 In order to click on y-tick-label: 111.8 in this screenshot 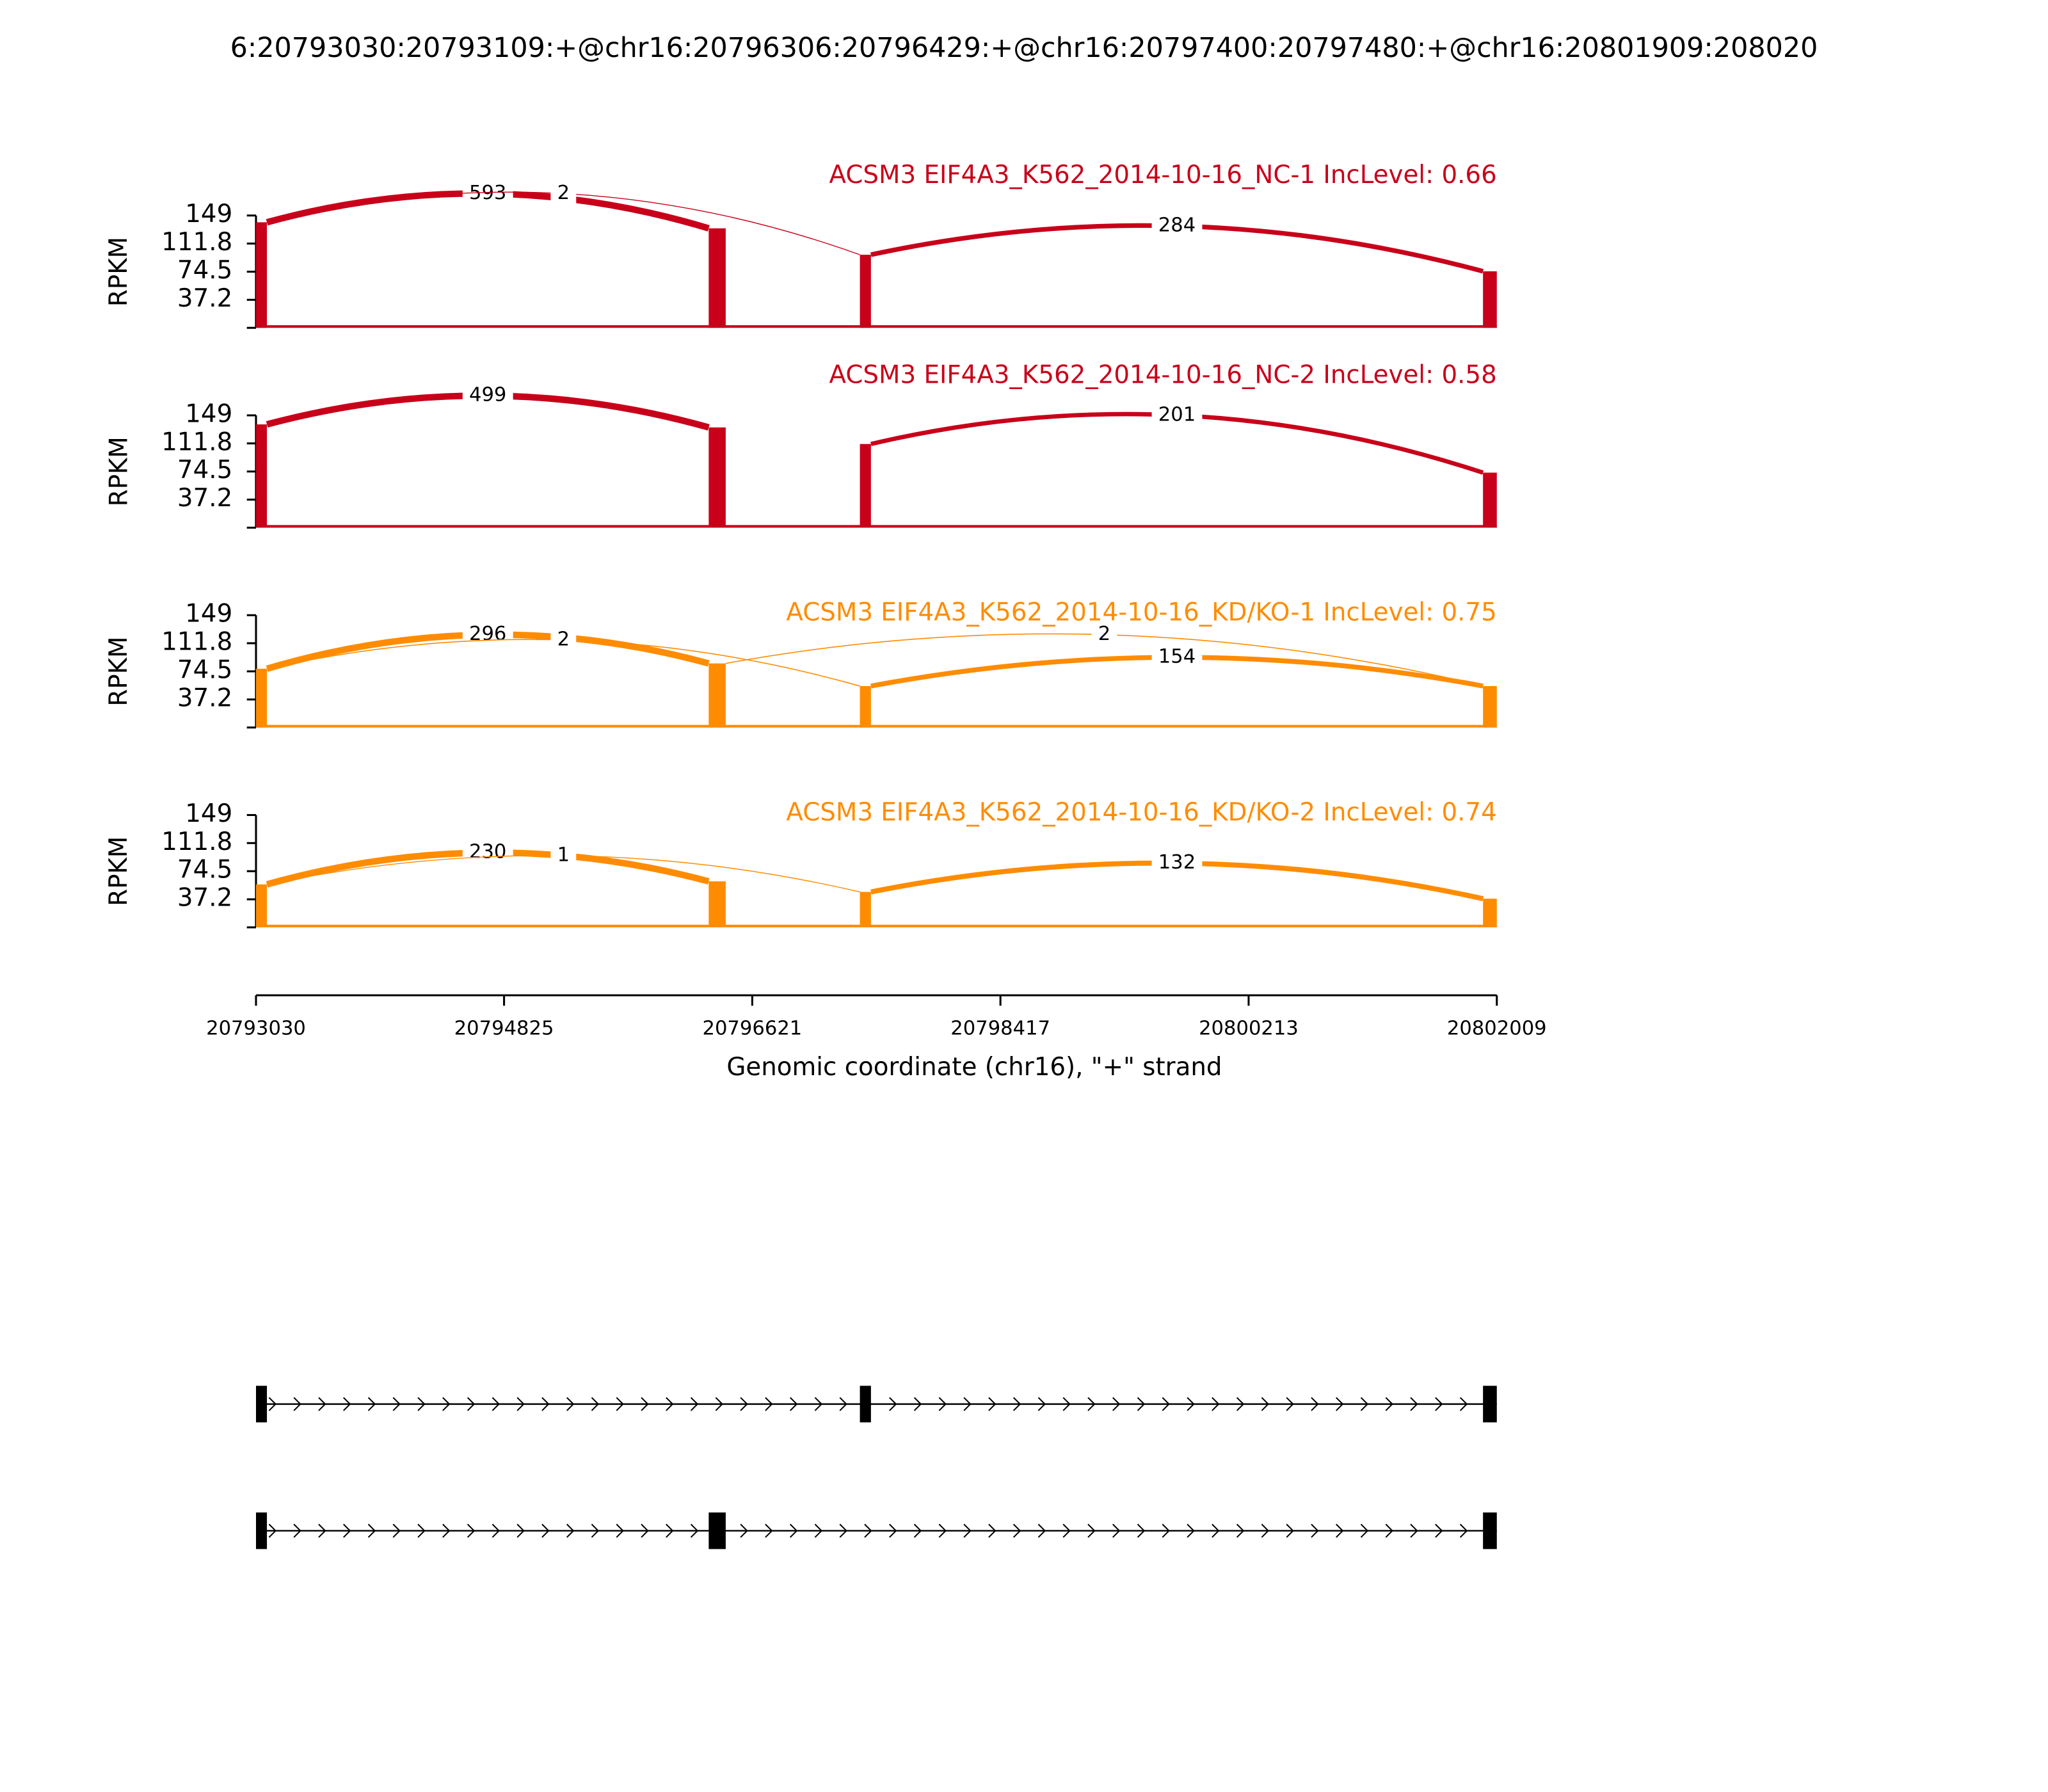, I will do `click(196, 642)`.